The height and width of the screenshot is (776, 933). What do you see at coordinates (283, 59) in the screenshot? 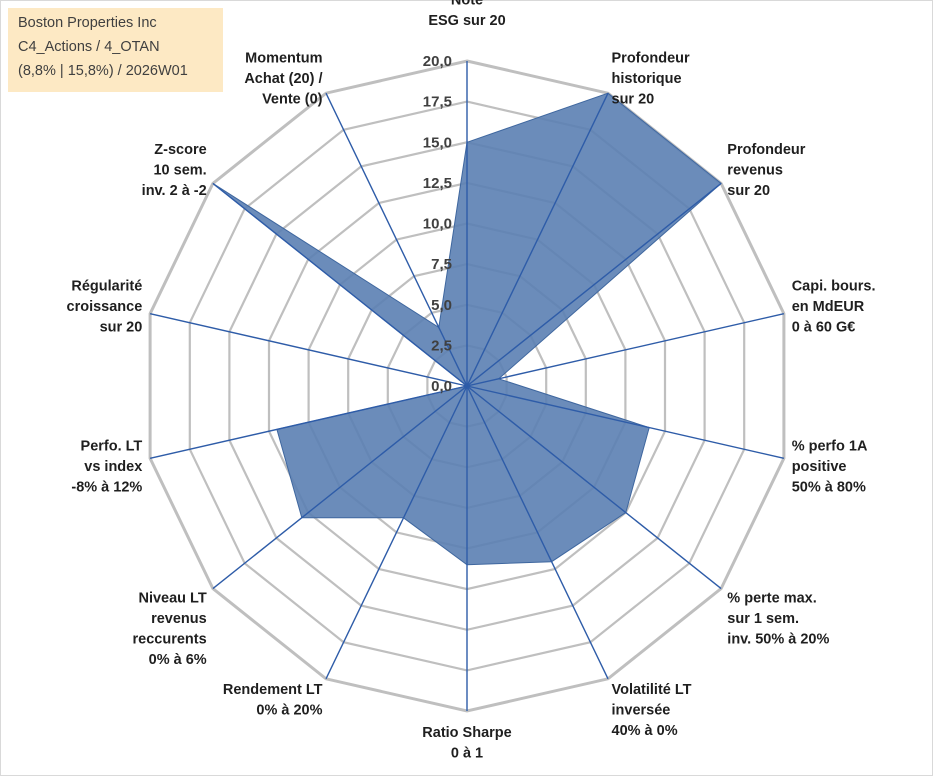
I see `axis-label-line: Momentum` at bounding box center [283, 59].